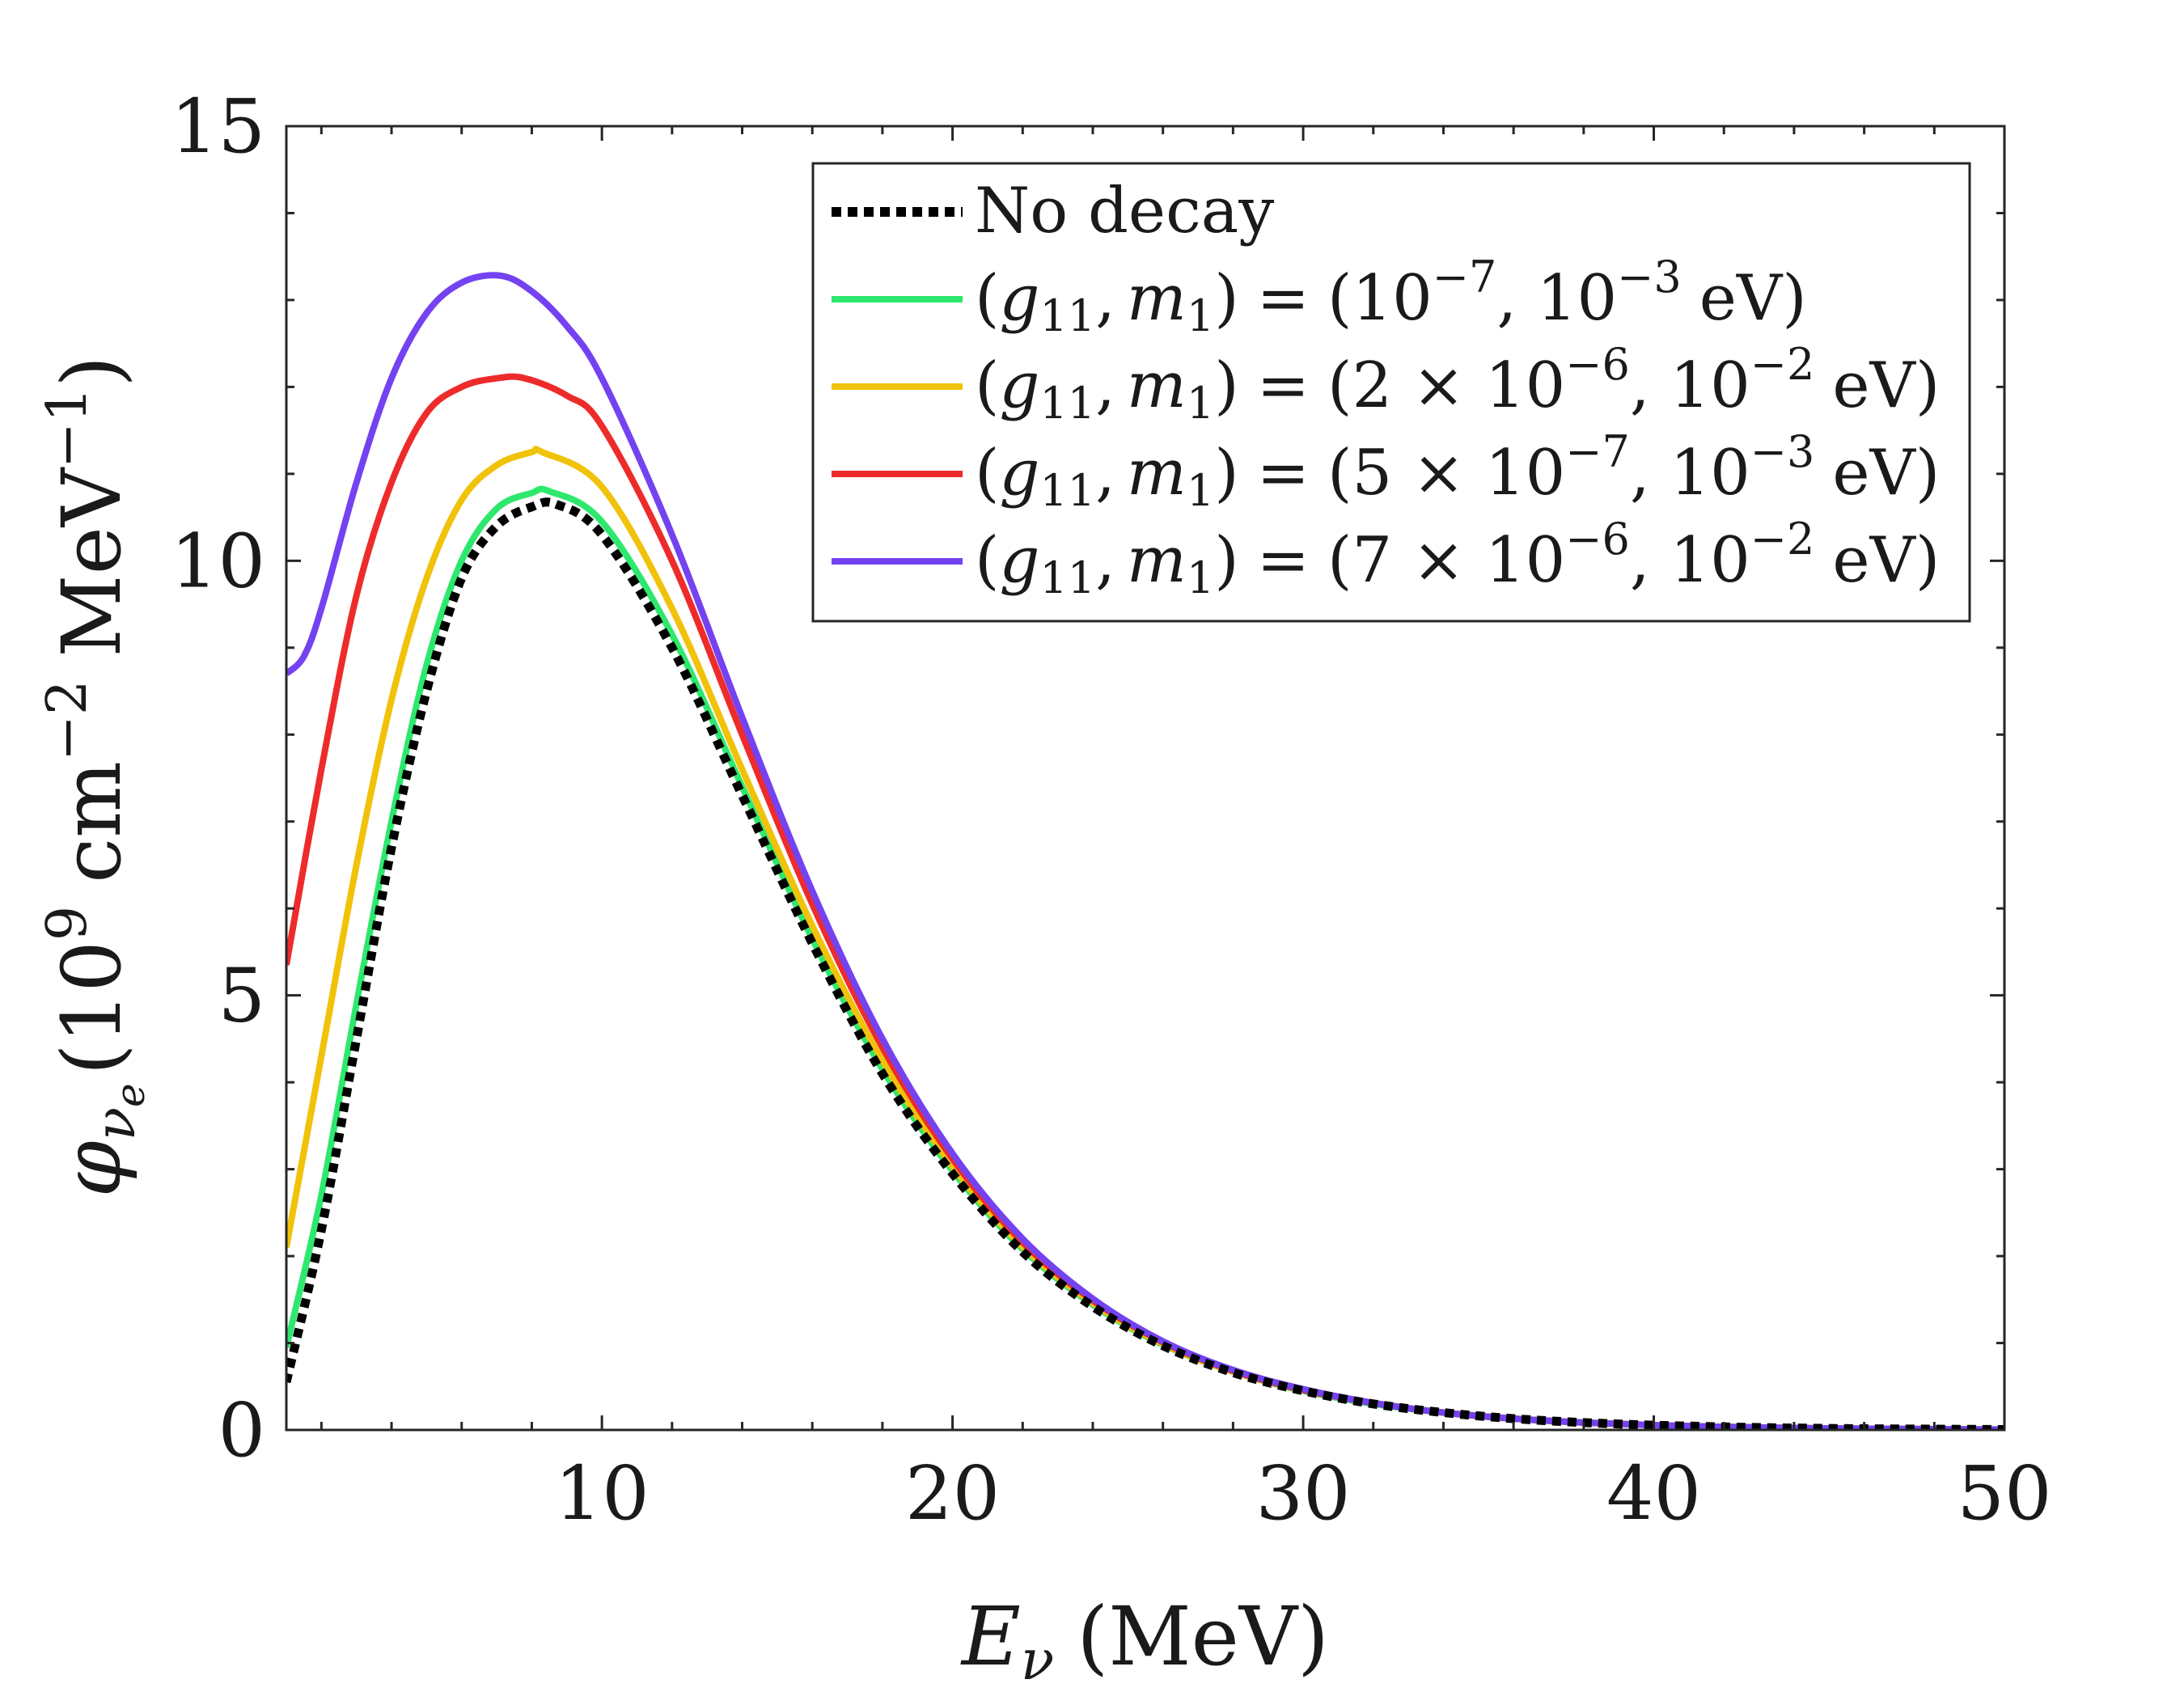 The width and height of the screenshot is (2184, 1692). What do you see at coordinates (67, 427) in the screenshot?
I see `y-axis-exp-m1: −1` at bounding box center [67, 427].